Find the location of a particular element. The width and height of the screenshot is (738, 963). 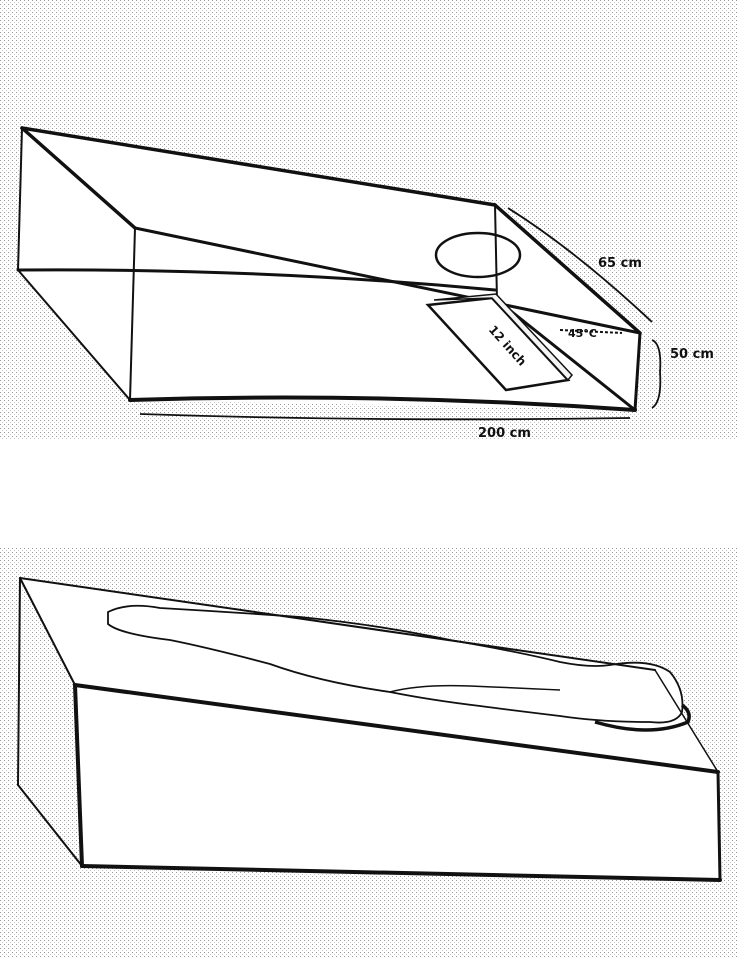

angle-annotation: 45°C is located at coordinates (591, 333).